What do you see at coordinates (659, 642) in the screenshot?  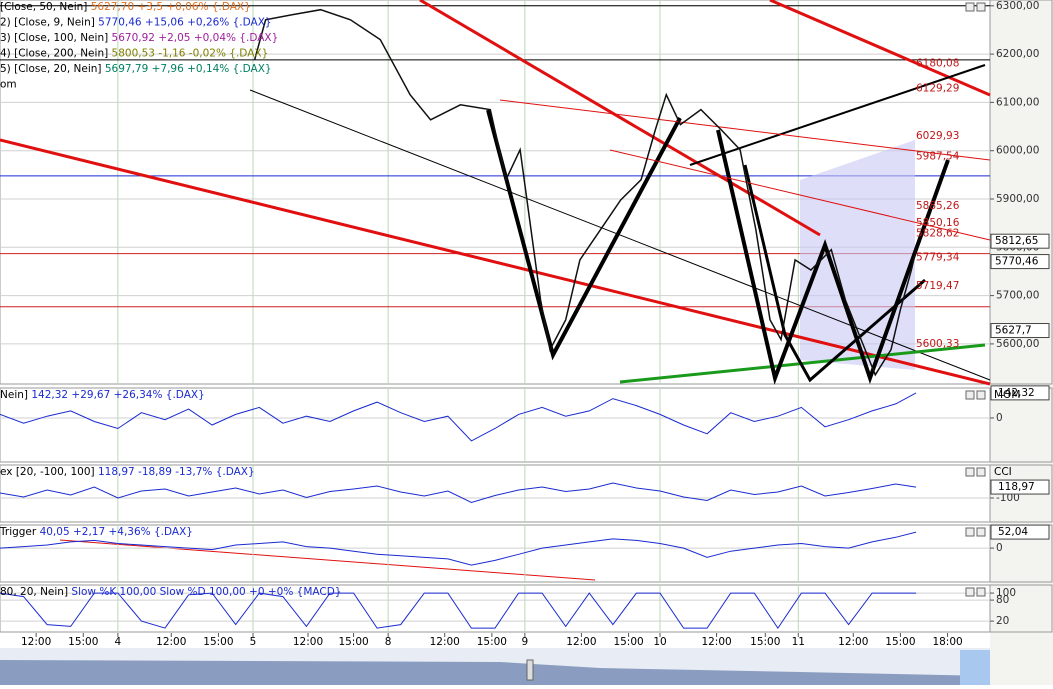 I see `x-tick-label: 10` at bounding box center [659, 642].